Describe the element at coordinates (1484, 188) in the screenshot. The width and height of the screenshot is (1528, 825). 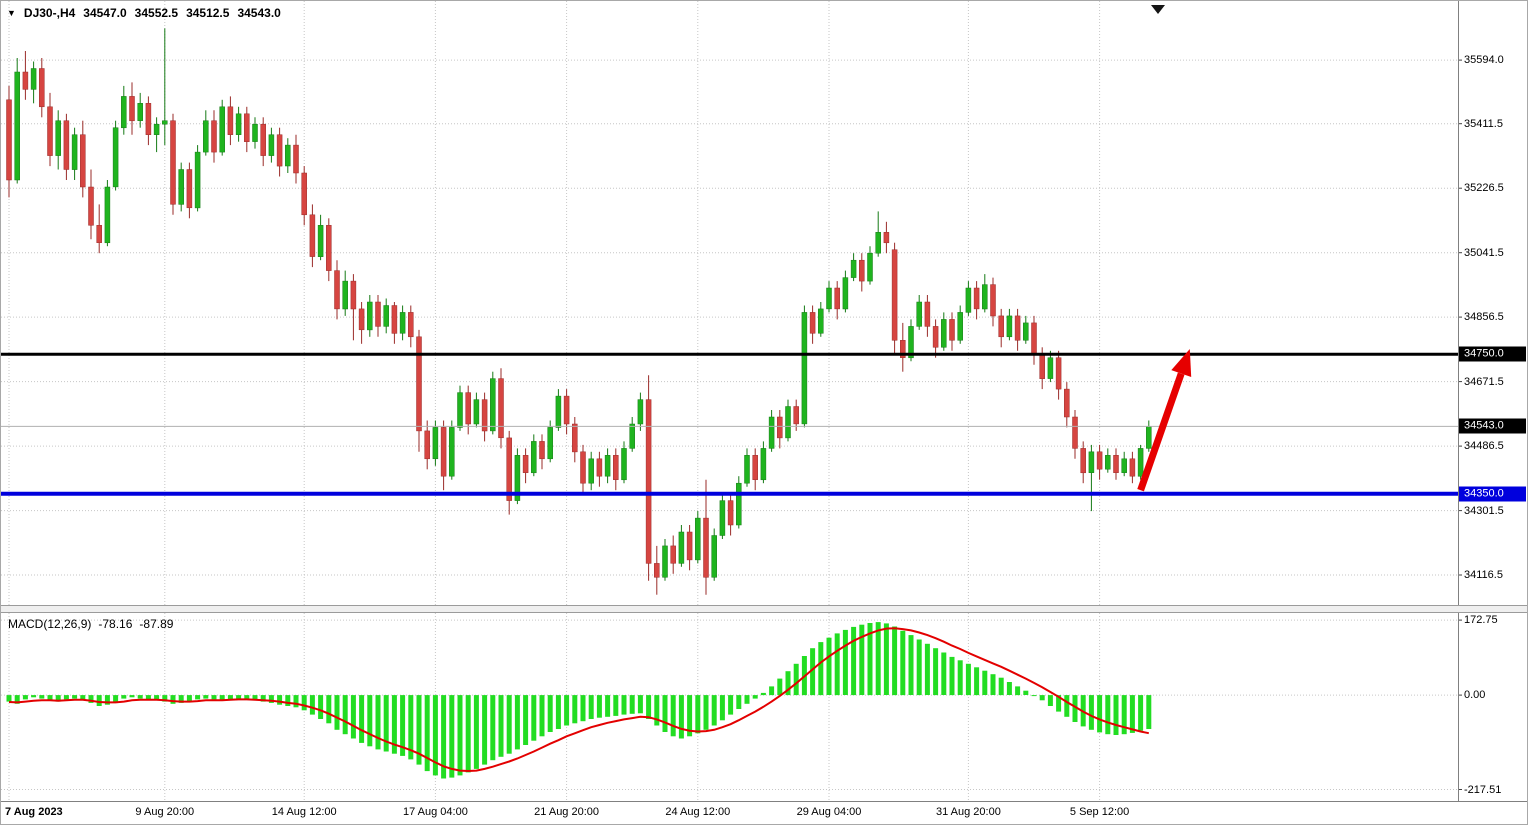
I see `price-tick-label: 35226.5` at that location.